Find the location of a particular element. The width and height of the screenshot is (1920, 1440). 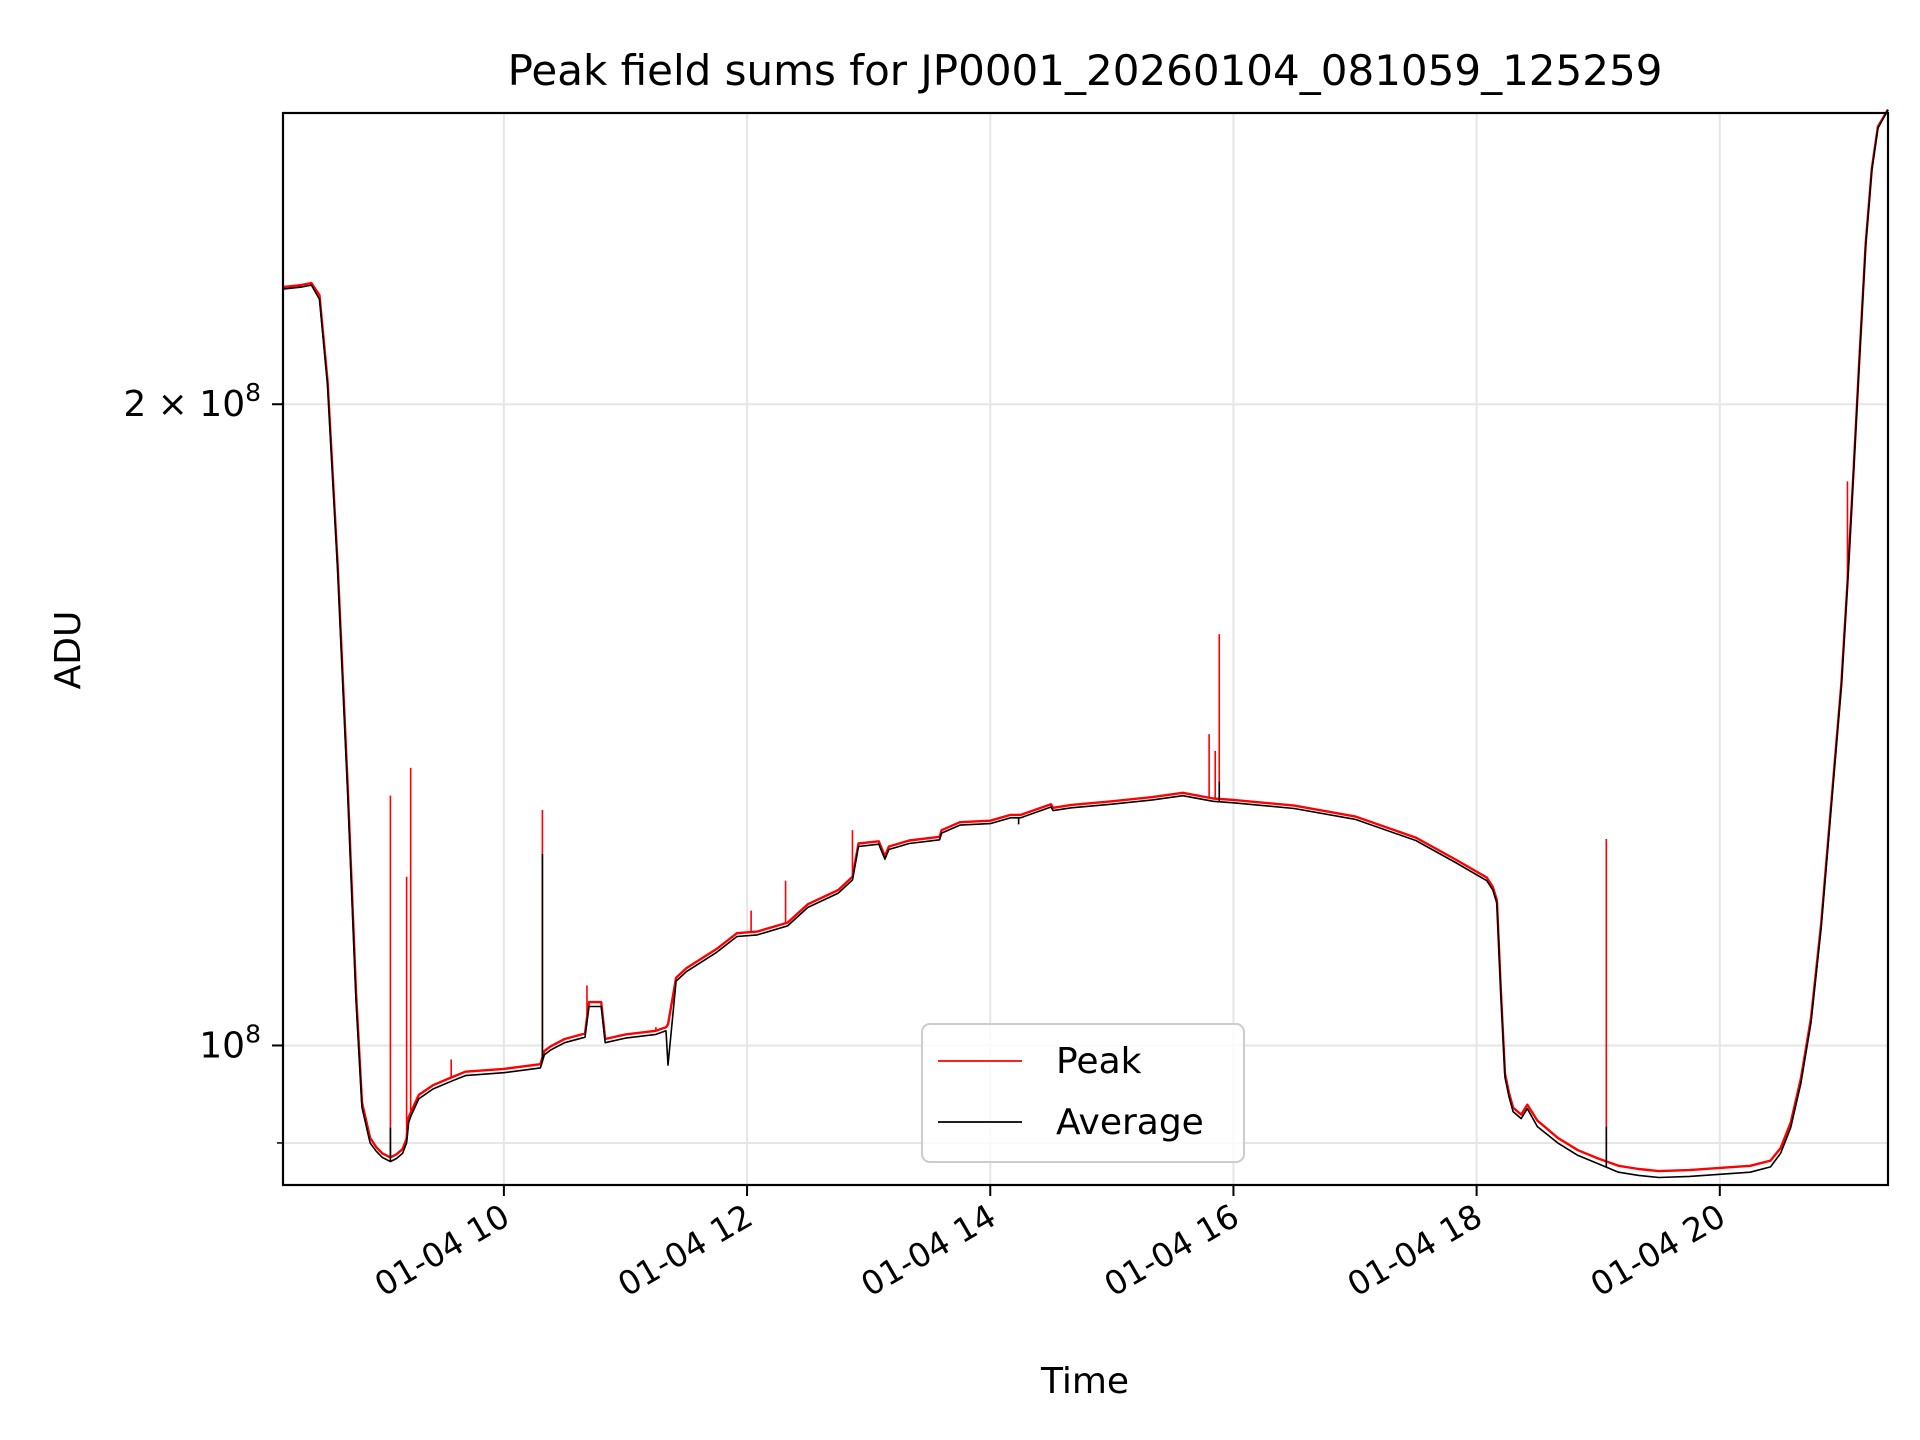

y-tick-label: 108 is located at coordinates (230, 1042).